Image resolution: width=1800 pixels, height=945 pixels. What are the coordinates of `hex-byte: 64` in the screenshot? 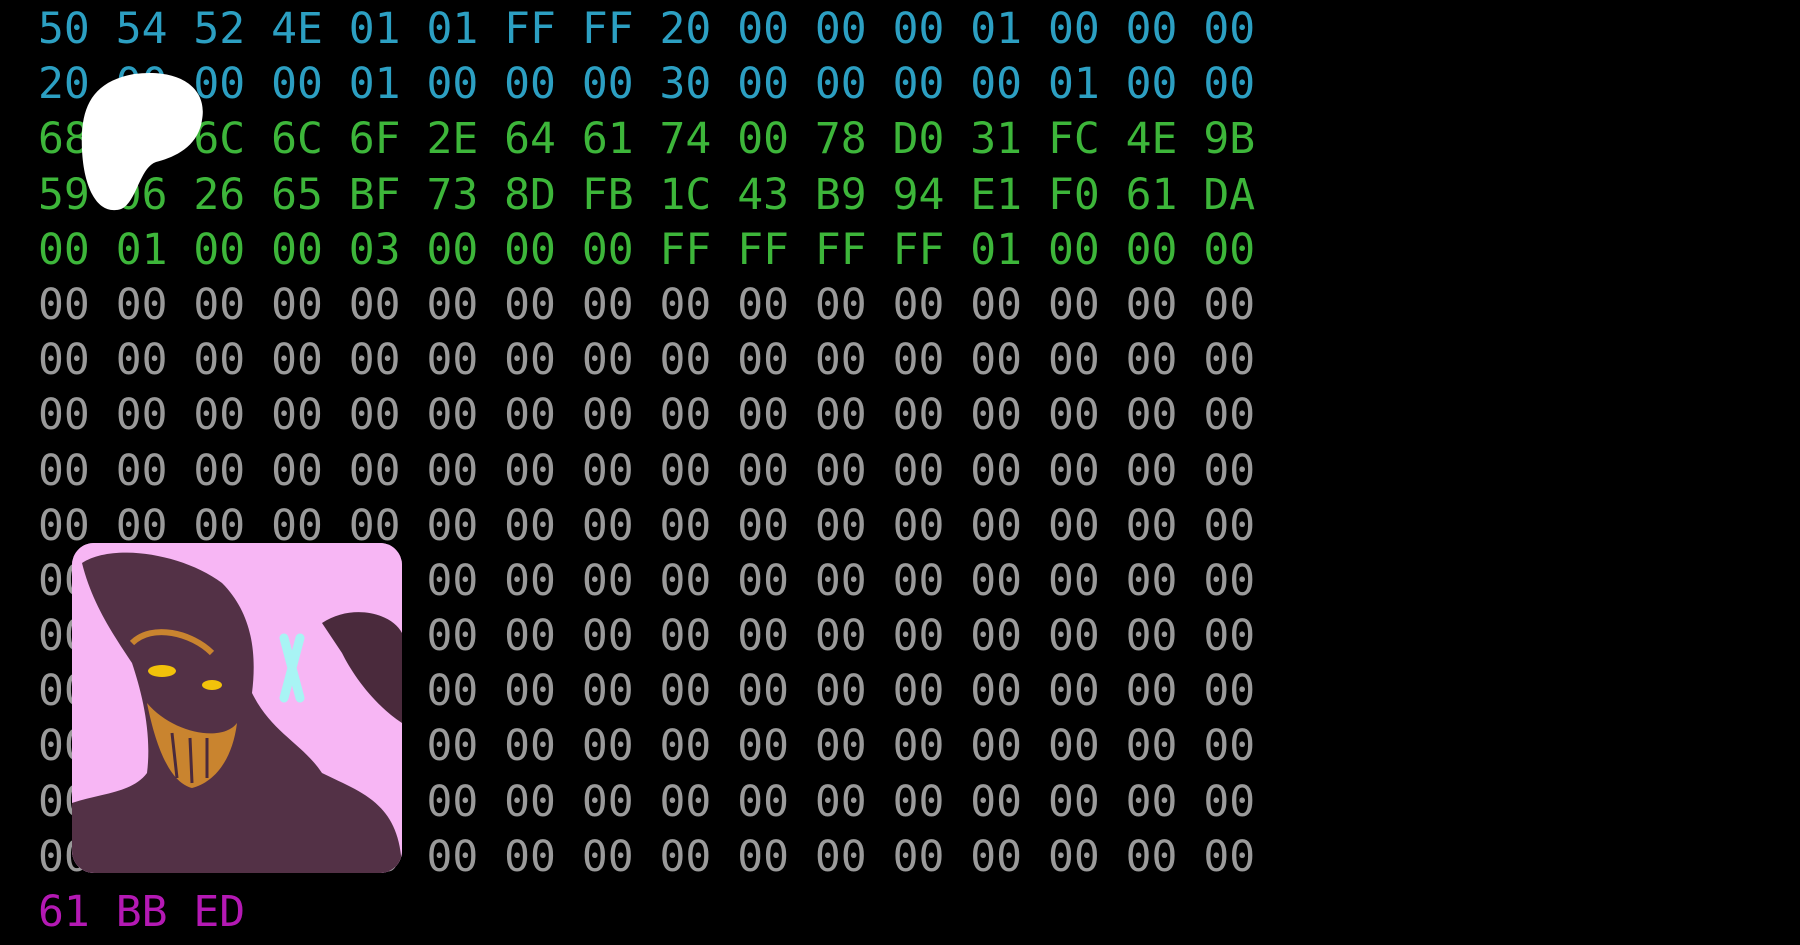 It's located at (530, 139).